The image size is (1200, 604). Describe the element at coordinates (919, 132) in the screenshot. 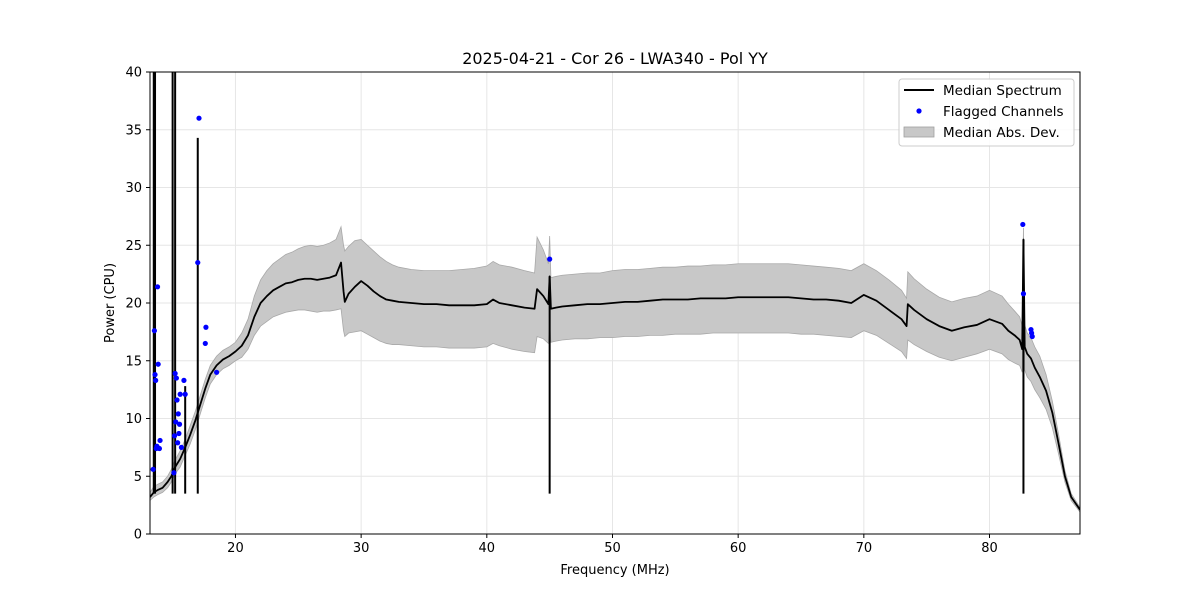

I see `legend-patch-swatch` at that location.